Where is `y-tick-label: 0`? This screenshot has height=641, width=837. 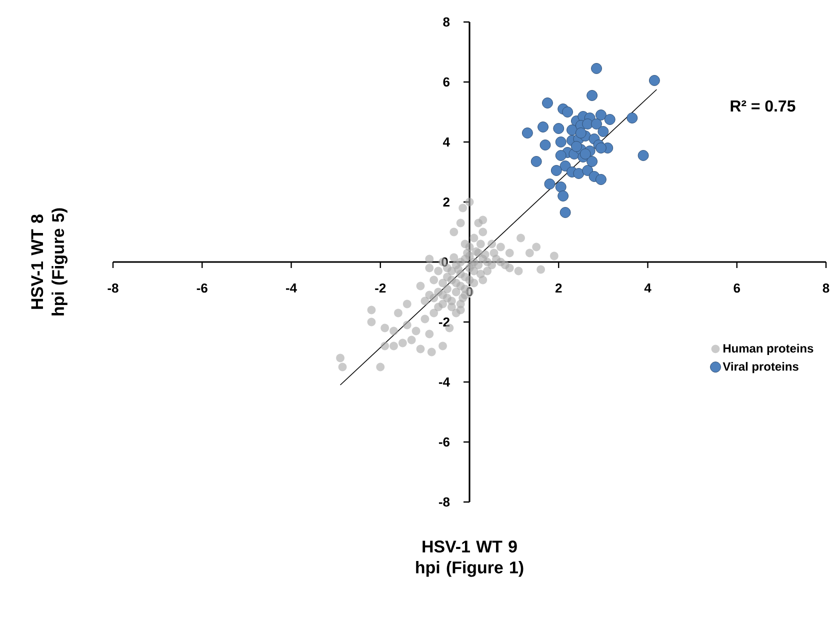 y-tick-label: 0 is located at coordinates (445, 262).